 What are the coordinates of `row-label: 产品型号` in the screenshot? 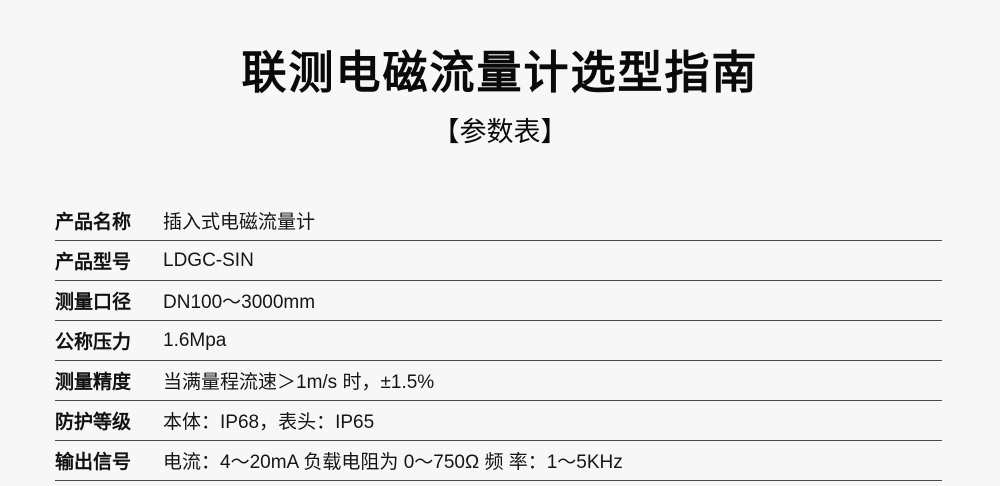 It's located at (93, 262).